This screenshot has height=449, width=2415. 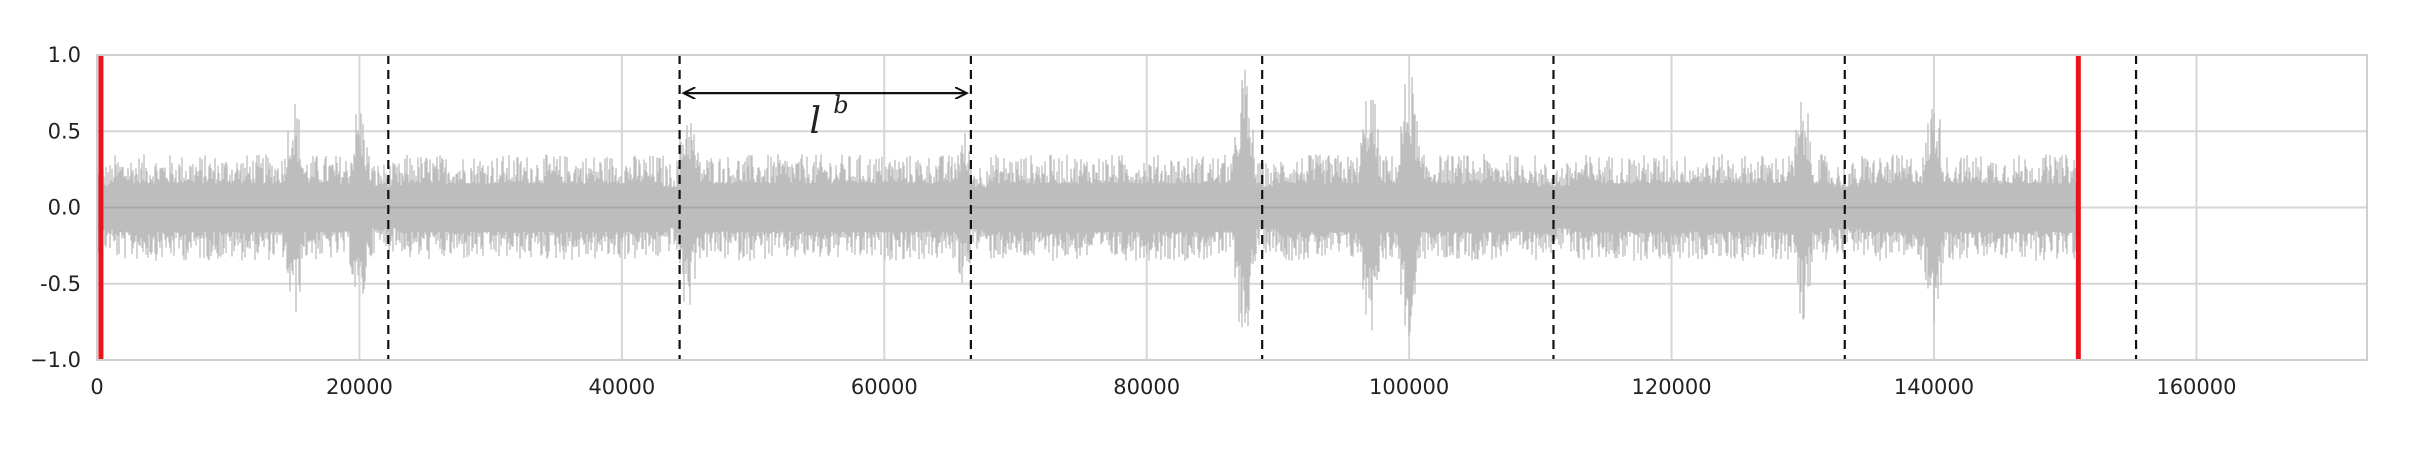 What do you see at coordinates (64, 208) in the screenshot?
I see `y-tick-label: 0.0` at bounding box center [64, 208].